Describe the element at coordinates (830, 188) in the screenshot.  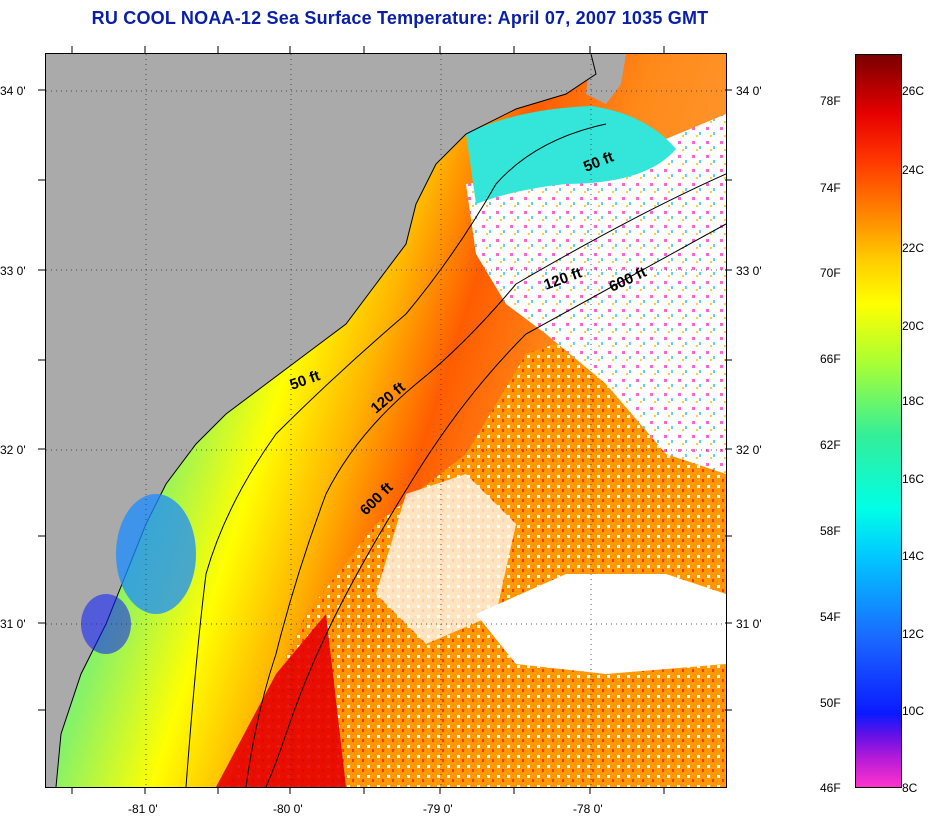
I see `colorbar-f-74: 74F` at that location.